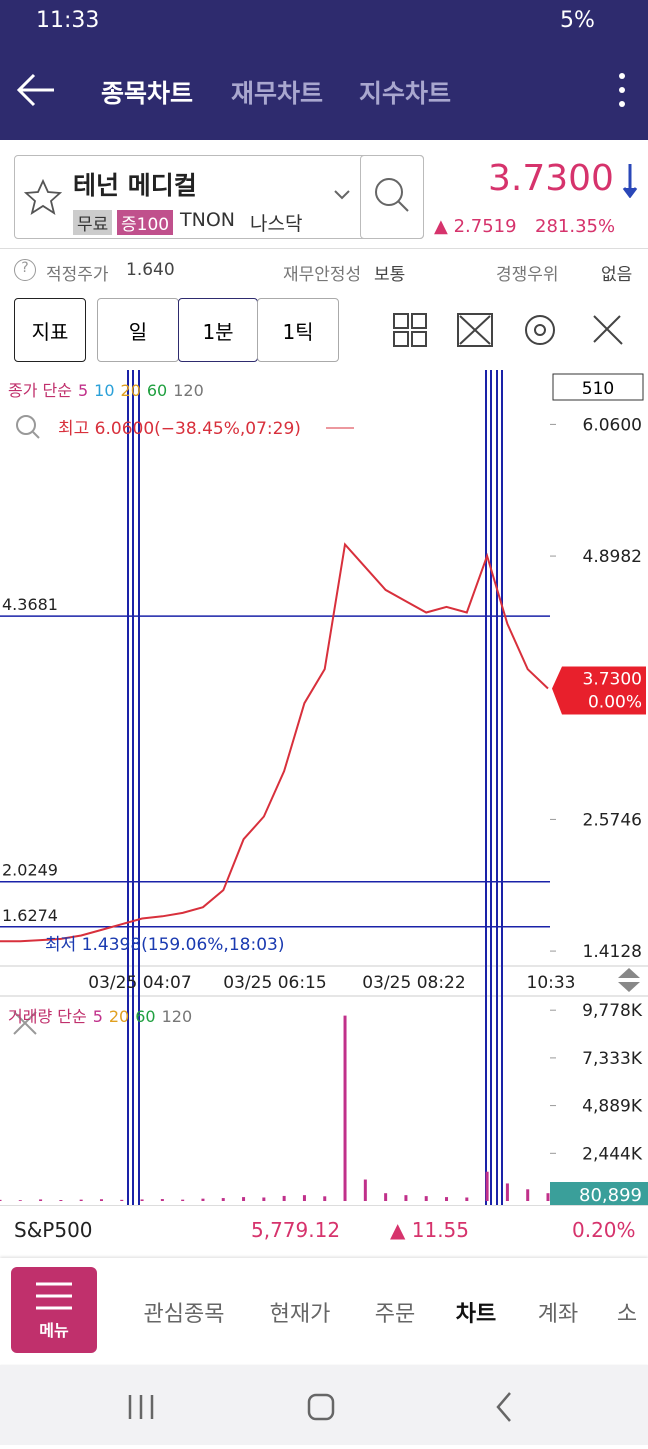 This screenshot has width=648, height=1449. I want to click on info-value: 보통, so click(390, 275).